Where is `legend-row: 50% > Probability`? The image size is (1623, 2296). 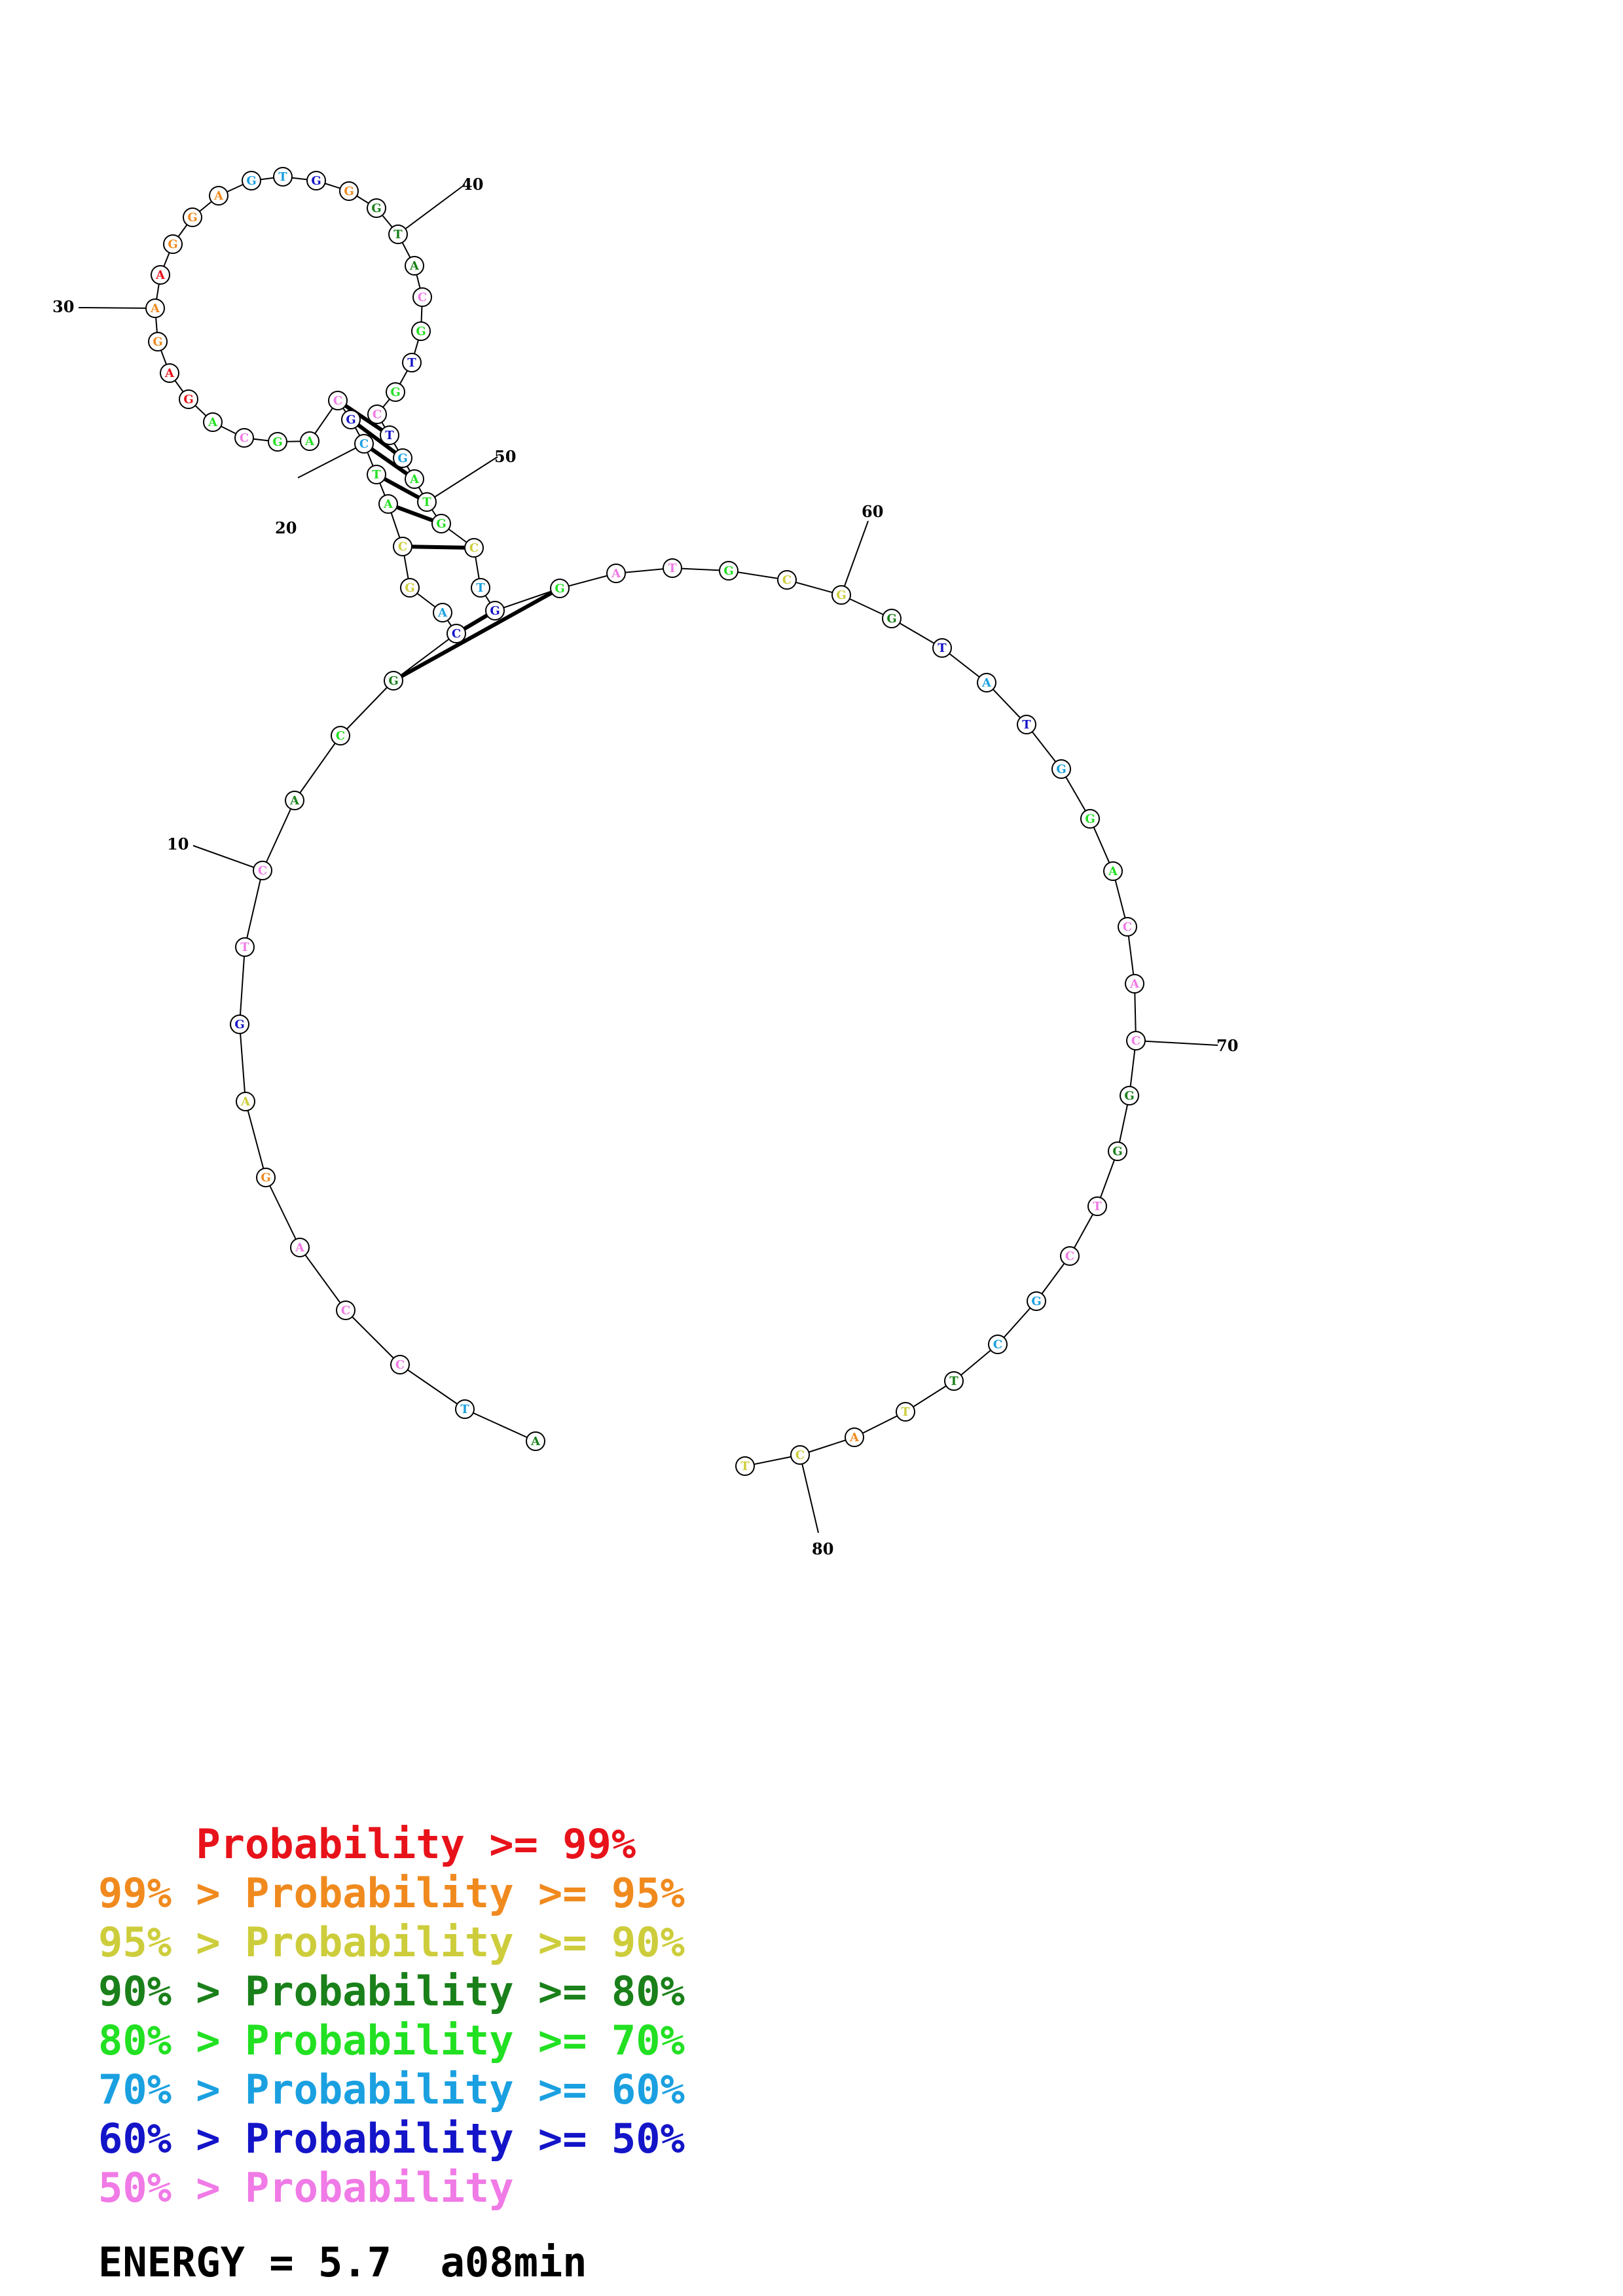 legend-row: 50% > Probability is located at coordinates (391, 2187).